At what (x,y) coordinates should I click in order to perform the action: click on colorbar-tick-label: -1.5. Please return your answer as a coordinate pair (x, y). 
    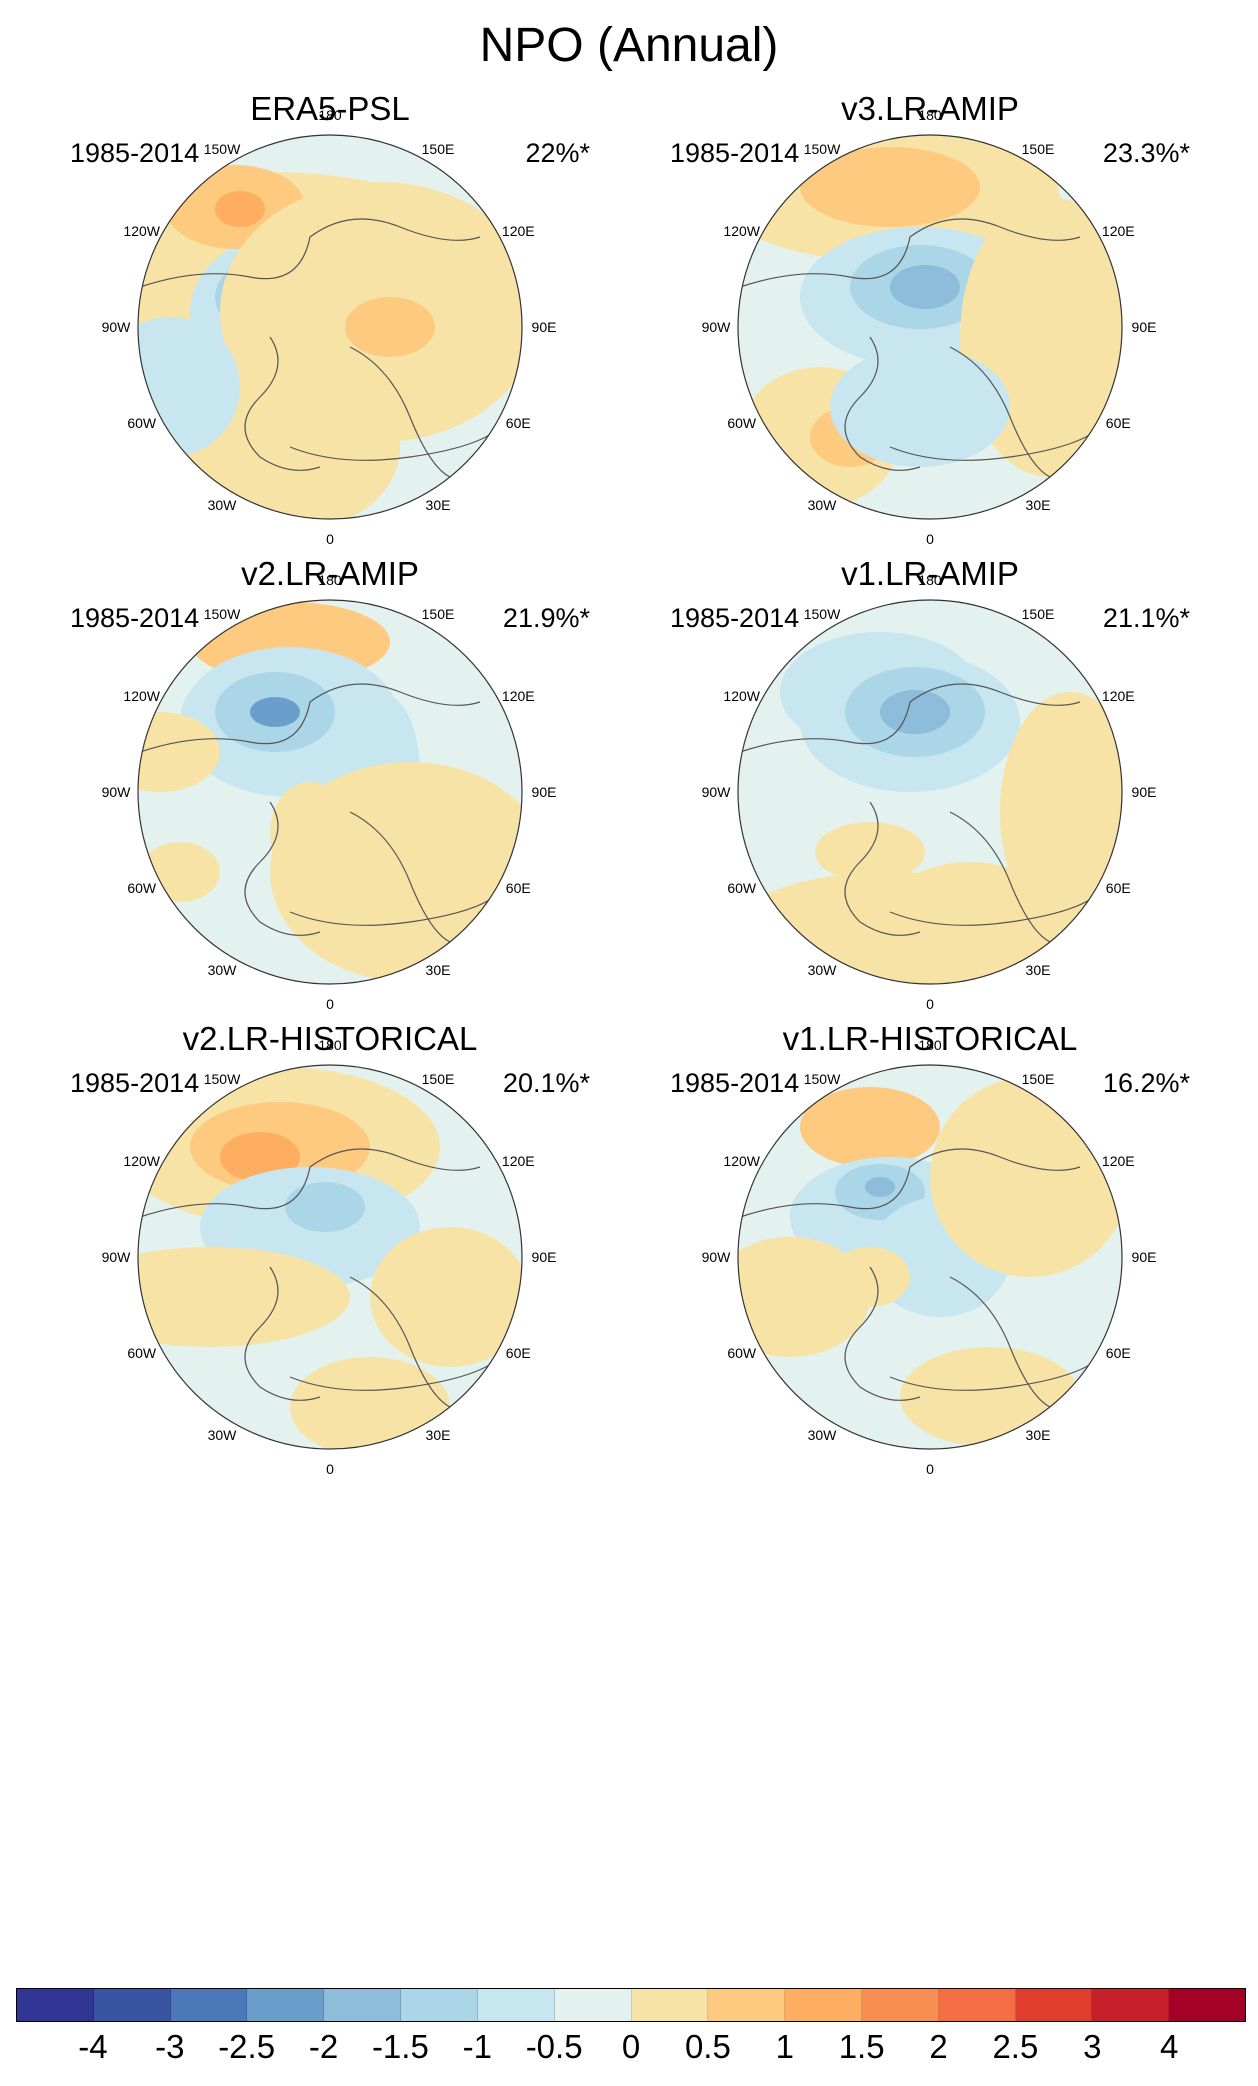
    Looking at the image, I should click on (400, 2046).